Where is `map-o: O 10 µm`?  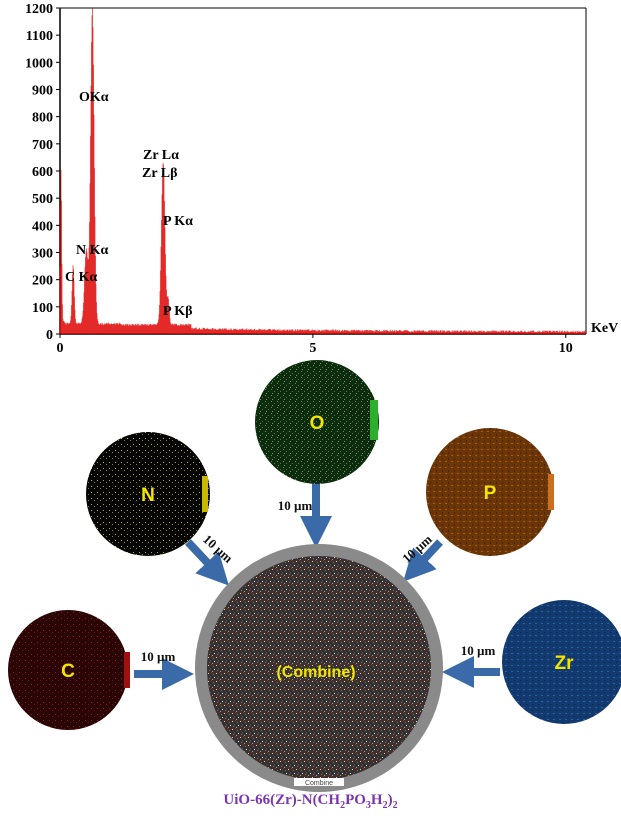
map-o: O 10 µm is located at coordinates (317, 436).